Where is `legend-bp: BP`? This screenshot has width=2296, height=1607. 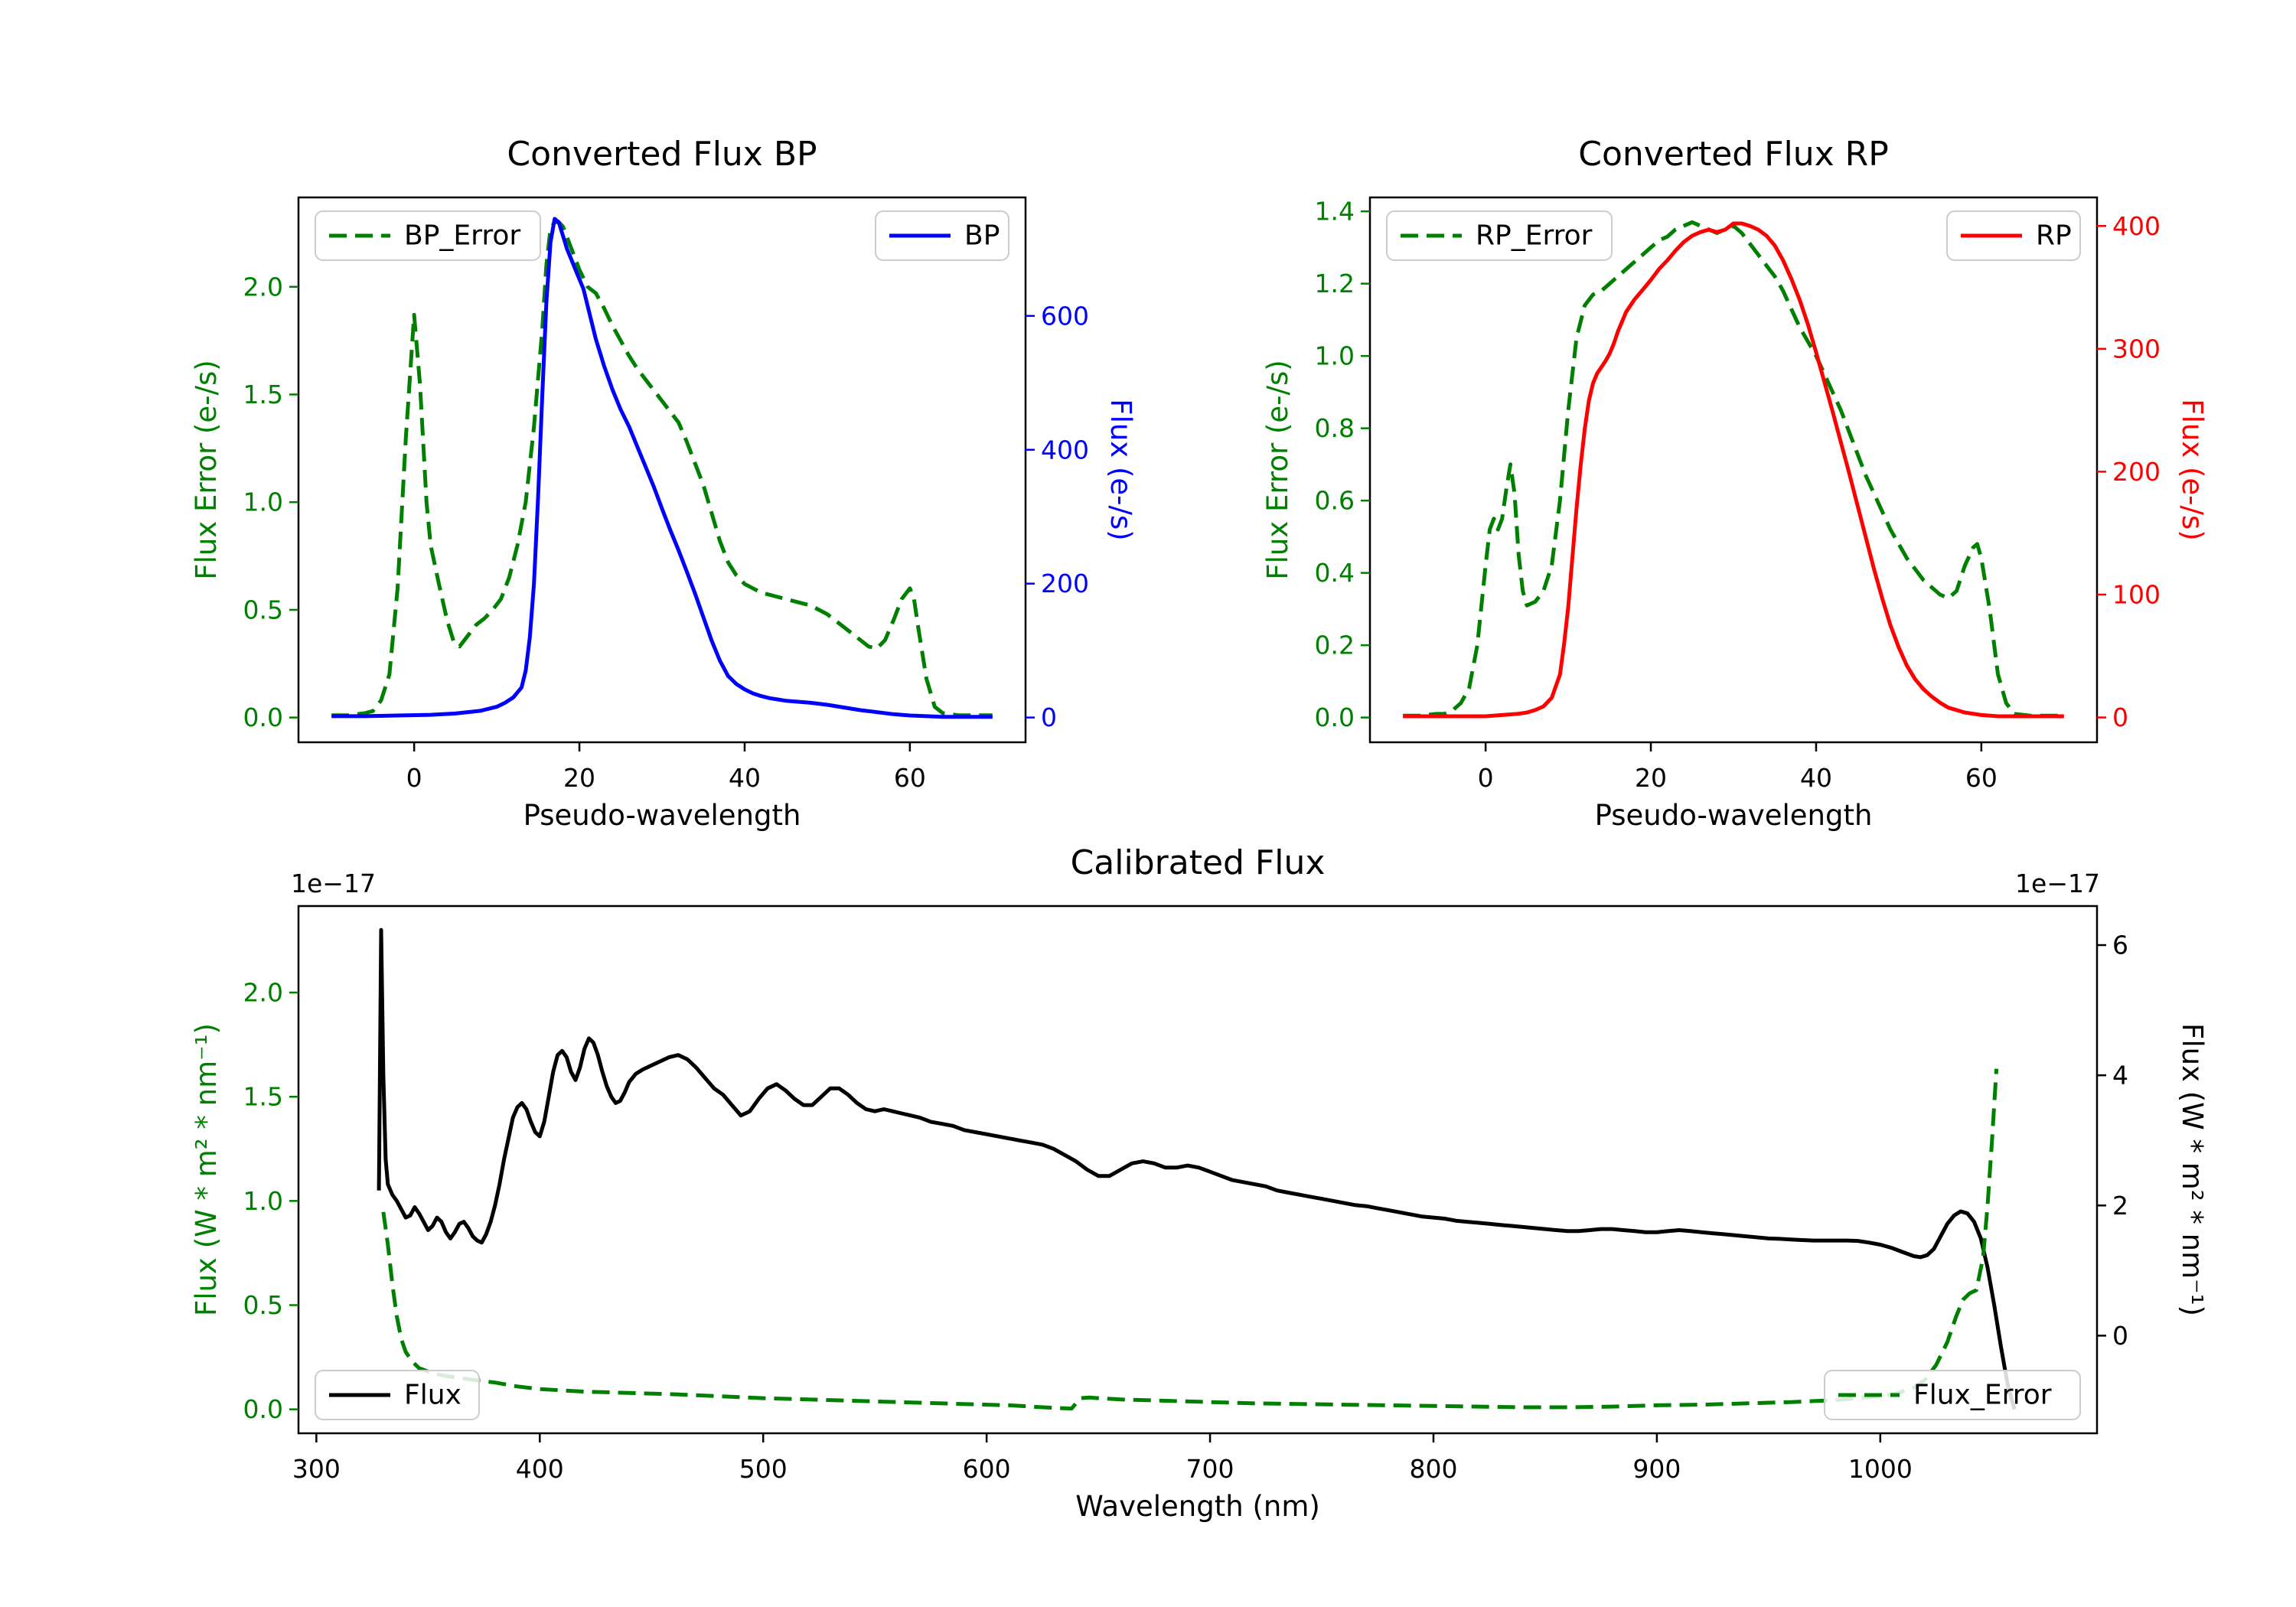 legend-bp: BP is located at coordinates (942, 235).